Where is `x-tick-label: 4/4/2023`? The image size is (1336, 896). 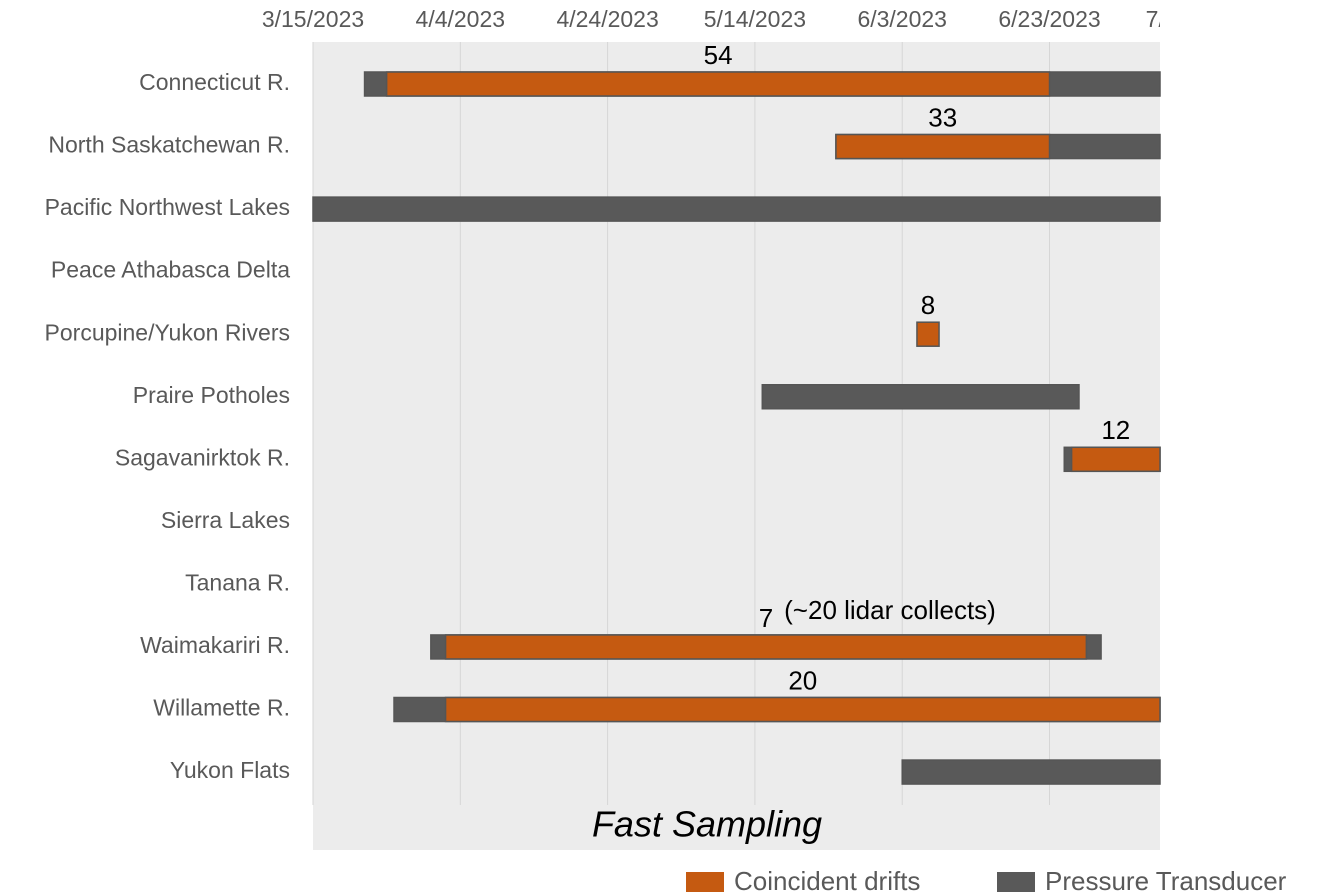 x-tick-label: 4/4/2023 is located at coordinates (461, 19).